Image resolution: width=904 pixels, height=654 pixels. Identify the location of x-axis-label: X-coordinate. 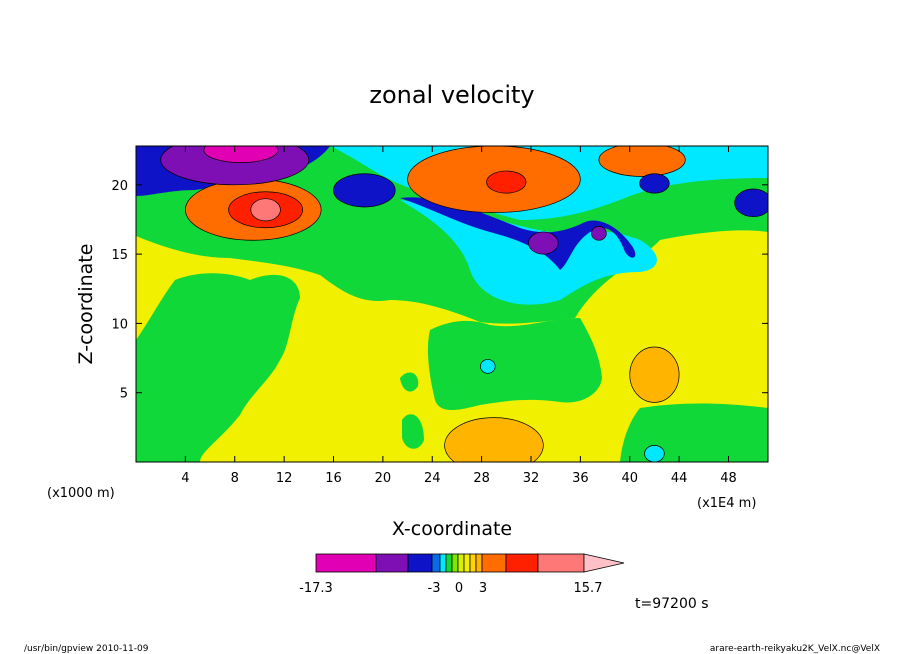
(452, 529).